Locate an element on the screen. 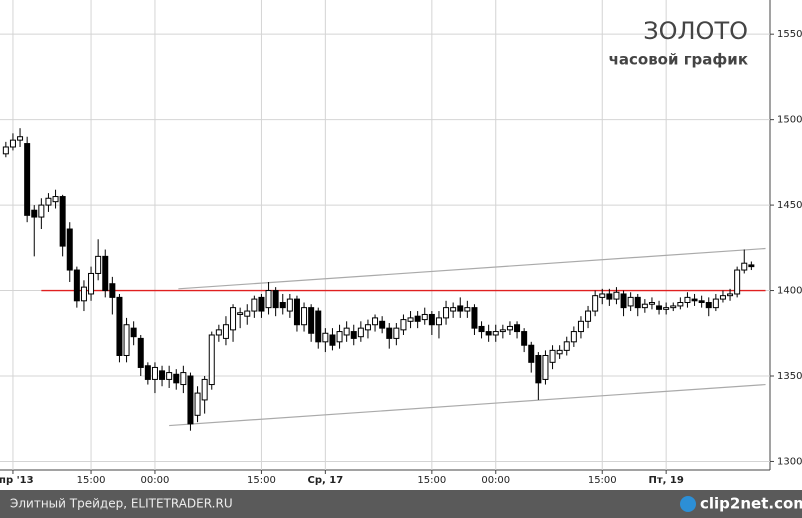  footer-logo: clip2net.com is located at coordinates (751, 504).